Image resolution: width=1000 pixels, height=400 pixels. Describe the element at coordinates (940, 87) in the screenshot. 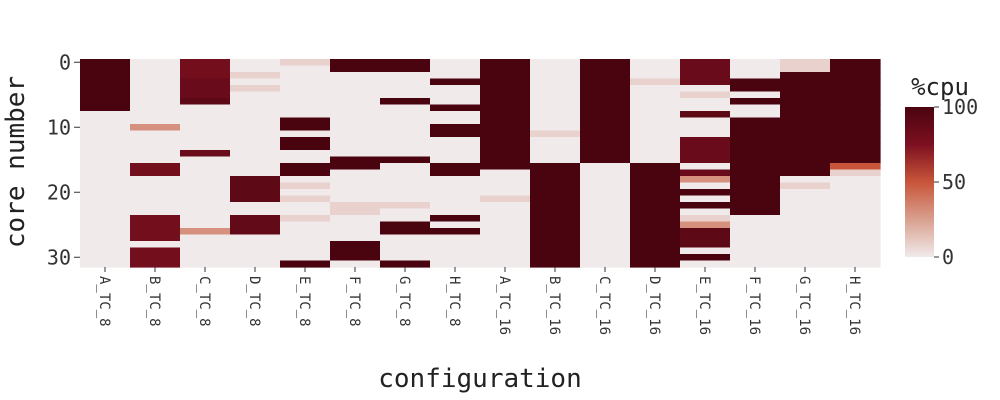

I see `colorbar-label: %cpu` at that location.